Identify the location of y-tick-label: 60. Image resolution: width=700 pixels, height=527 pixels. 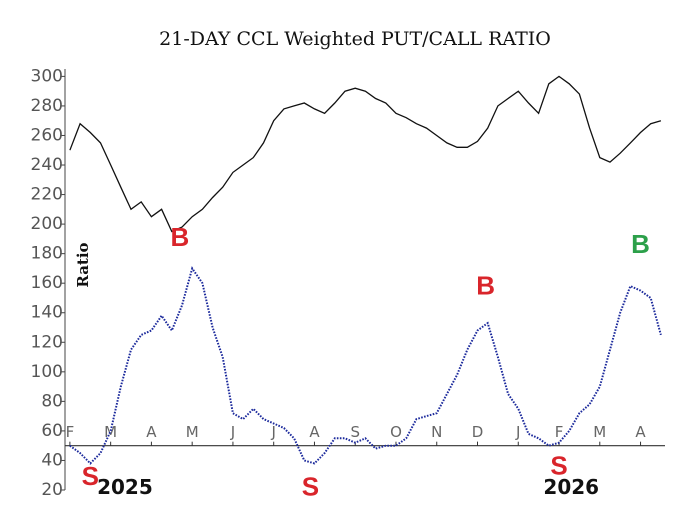
(52, 431).